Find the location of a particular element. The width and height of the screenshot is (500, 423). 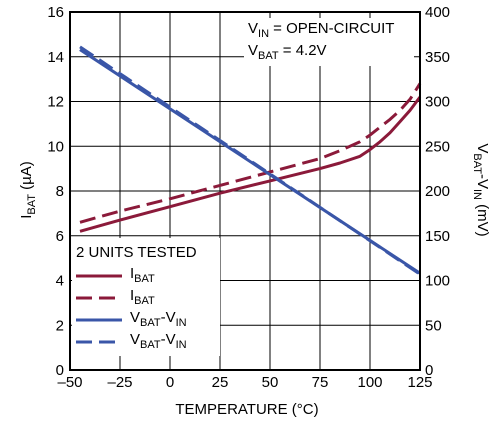

y2-tick-label: 50 is located at coordinates (433, 325).